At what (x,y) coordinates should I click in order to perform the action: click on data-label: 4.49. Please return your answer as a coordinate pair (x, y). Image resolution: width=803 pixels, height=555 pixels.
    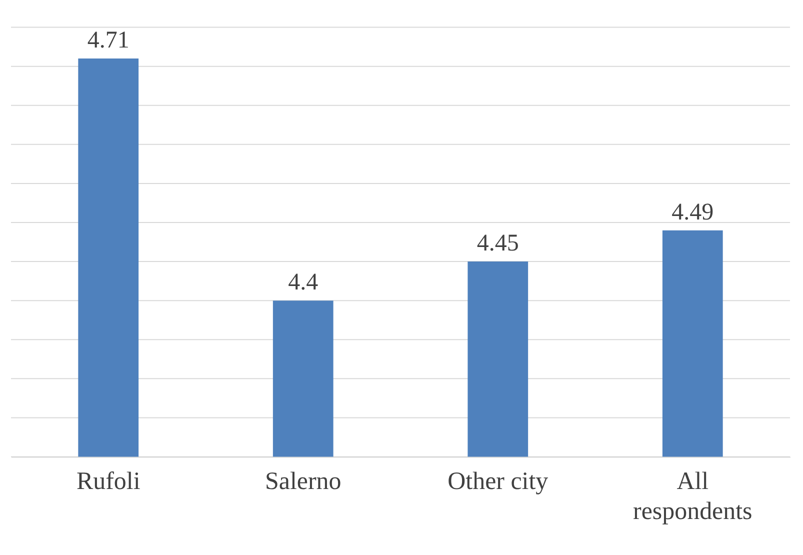
    Looking at the image, I should click on (693, 212).